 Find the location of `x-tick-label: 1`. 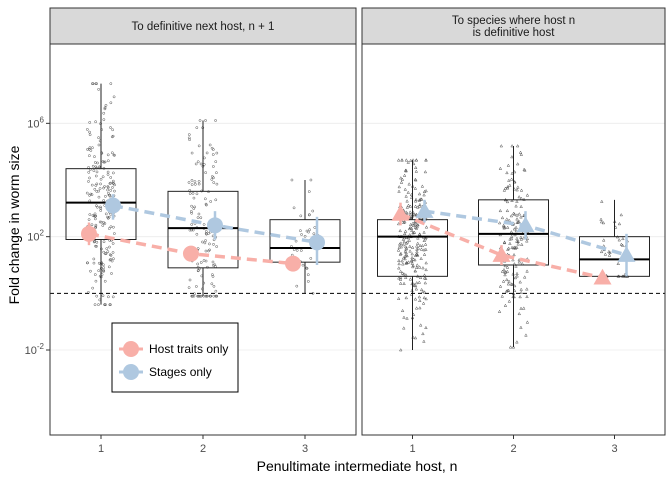

x-tick-label: 1 is located at coordinates (412, 449).